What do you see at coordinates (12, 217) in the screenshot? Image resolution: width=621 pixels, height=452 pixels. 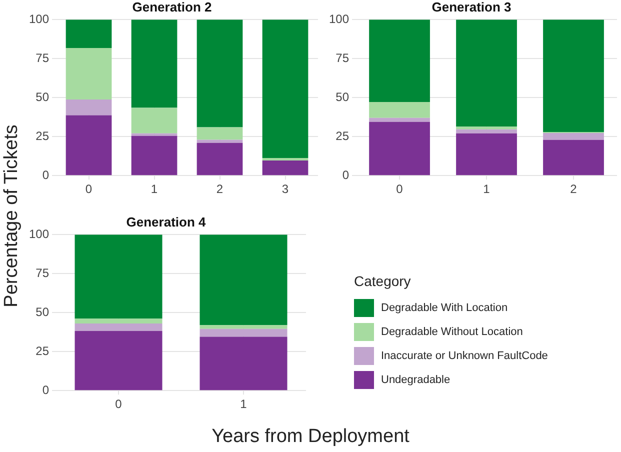 I see `y-axis-title: Percentage of Tickets` at bounding box center [12, 217].